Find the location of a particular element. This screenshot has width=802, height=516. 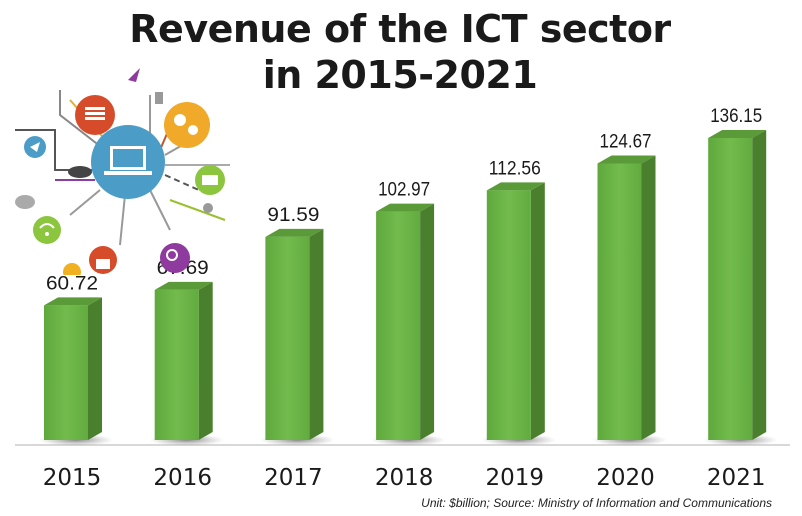

bar-side-2020 is located at coordinates (648, 297).